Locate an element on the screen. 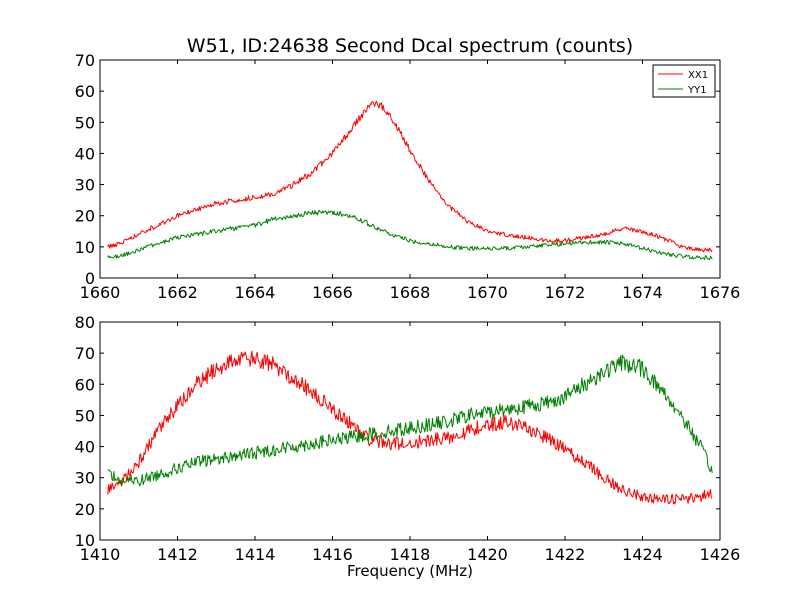  y-tick-label: 0 is located at coordinates (90, 278).